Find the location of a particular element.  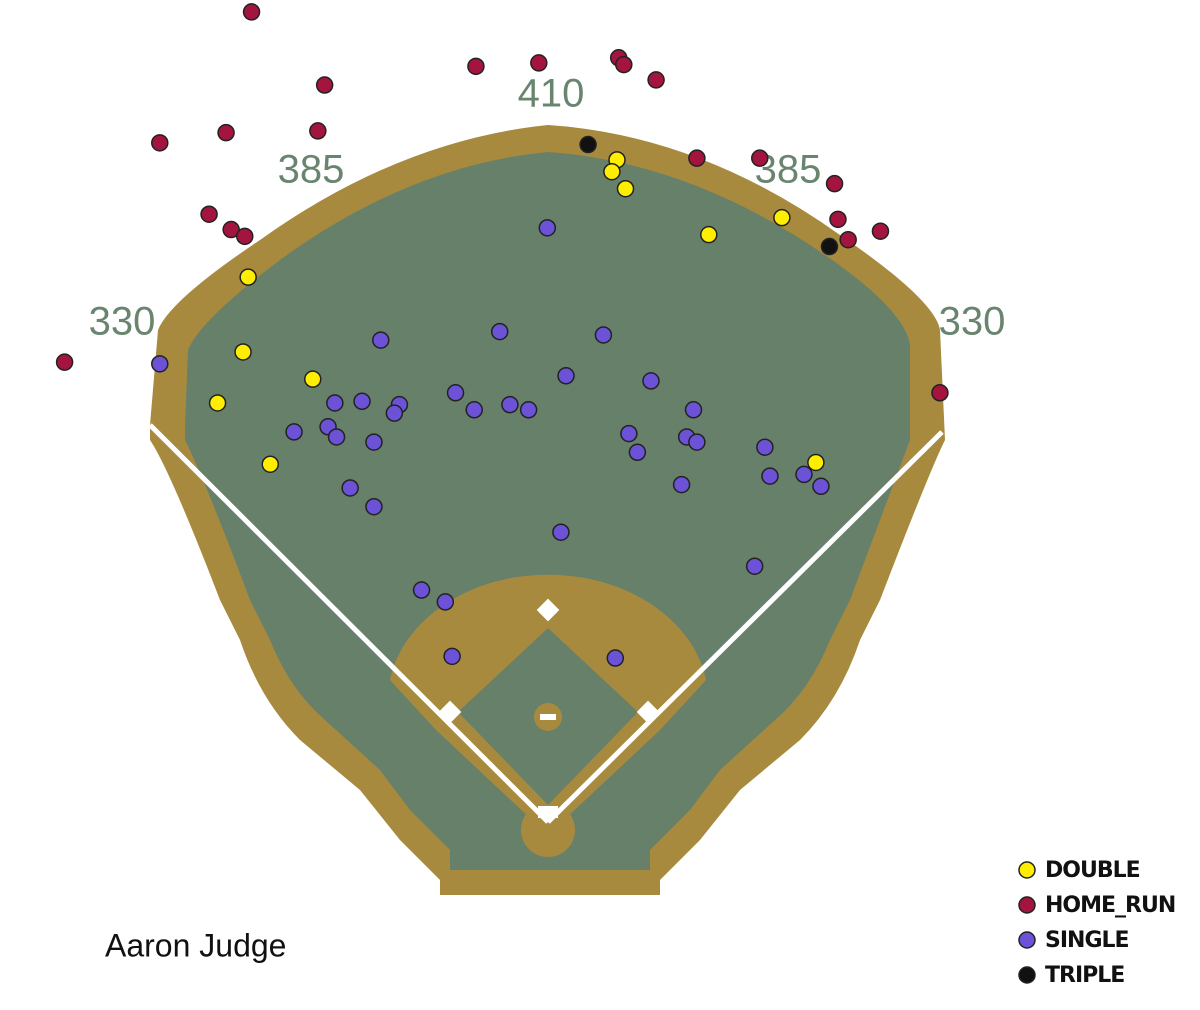

legend-label: TRIPLE is located at coordinates (1084, 975).